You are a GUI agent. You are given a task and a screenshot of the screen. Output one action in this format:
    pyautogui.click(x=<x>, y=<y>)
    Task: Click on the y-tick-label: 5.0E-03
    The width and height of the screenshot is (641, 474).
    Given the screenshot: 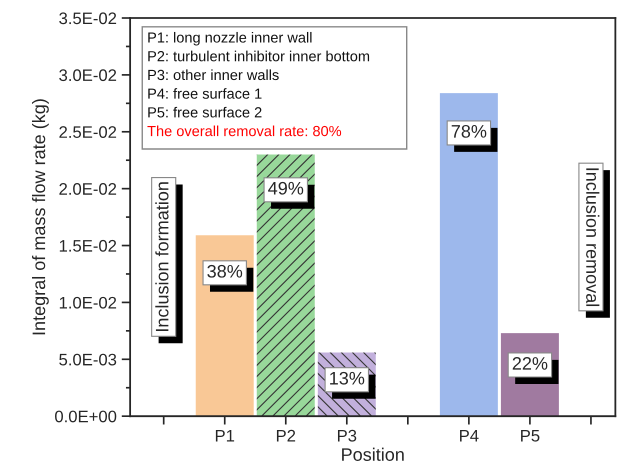 What is the action you would take?
    pyautogui.click(x=87, y=360)
    